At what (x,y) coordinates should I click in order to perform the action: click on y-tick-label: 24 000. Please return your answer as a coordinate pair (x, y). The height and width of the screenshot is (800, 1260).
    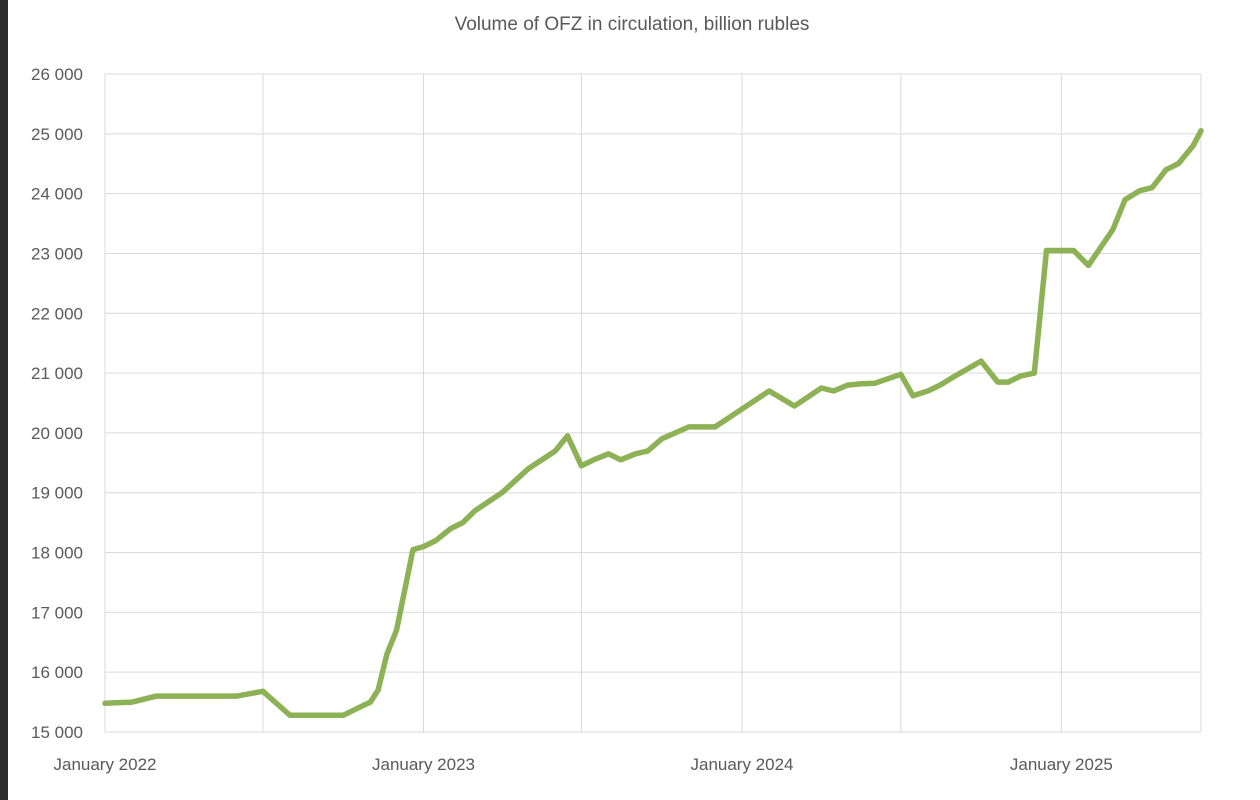
    Looking at the image, I should click on (57, 194).